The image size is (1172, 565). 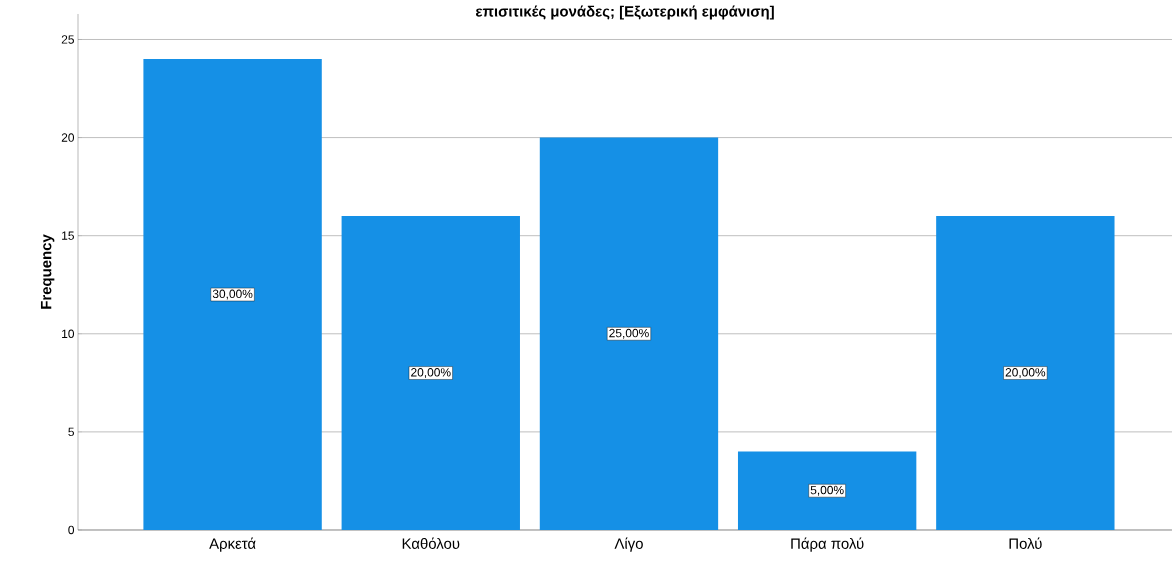 I want to click on x-tick-label: Πάρα πολύ, so click(x=827, y=544).